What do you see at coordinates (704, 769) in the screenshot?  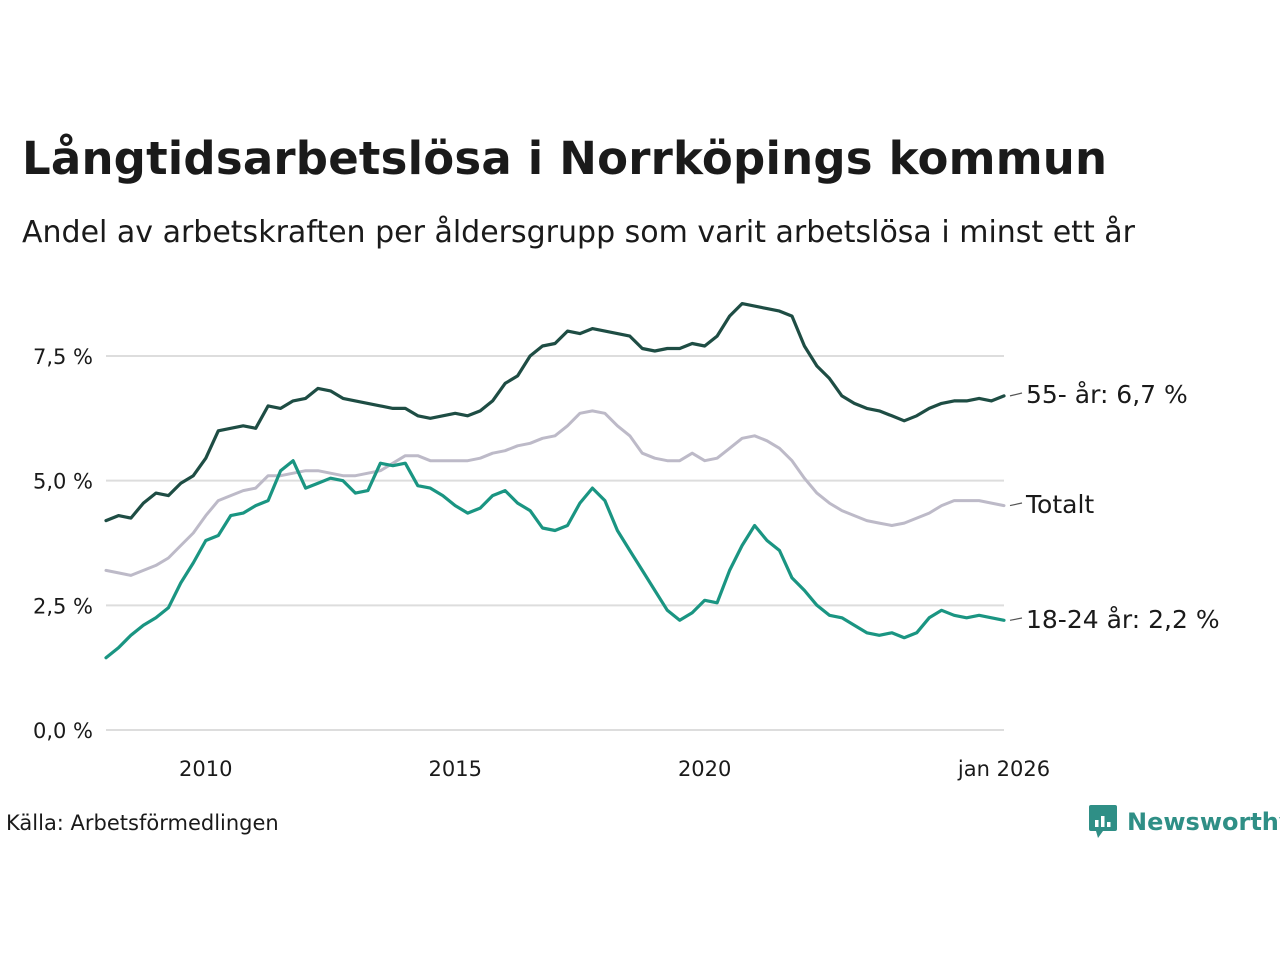 I see `x-tick-label: 2020` at bounding box center [704, 769].